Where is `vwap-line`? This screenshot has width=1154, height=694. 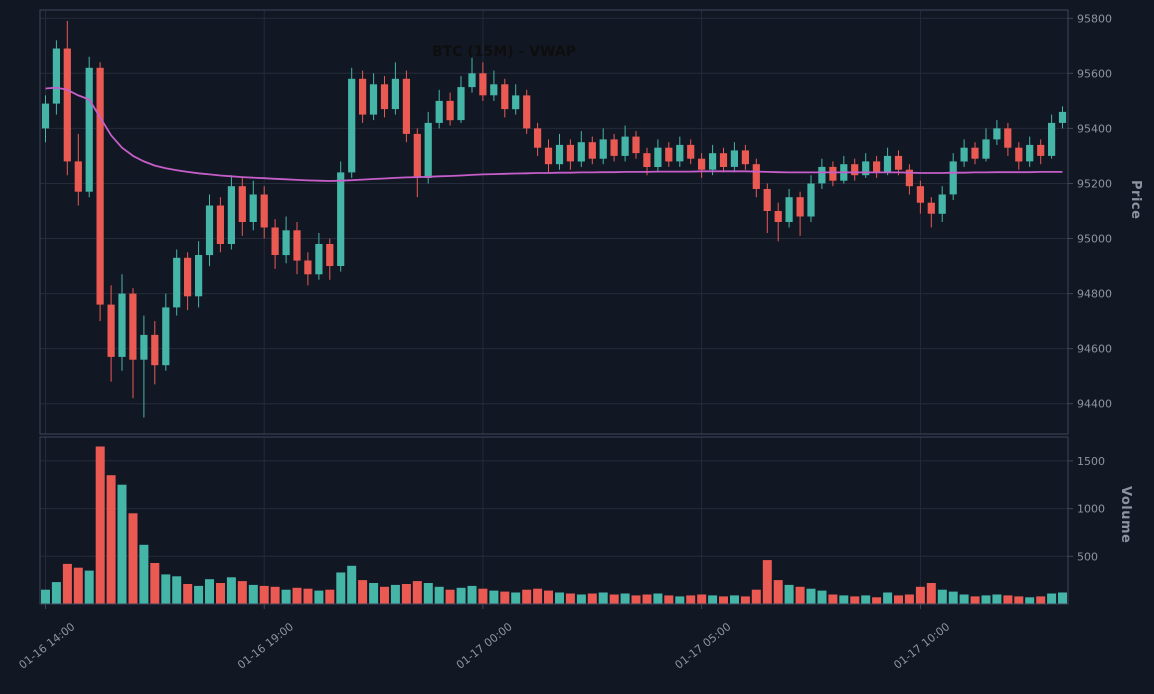
vwap-line is located at coordinates (554, 134).